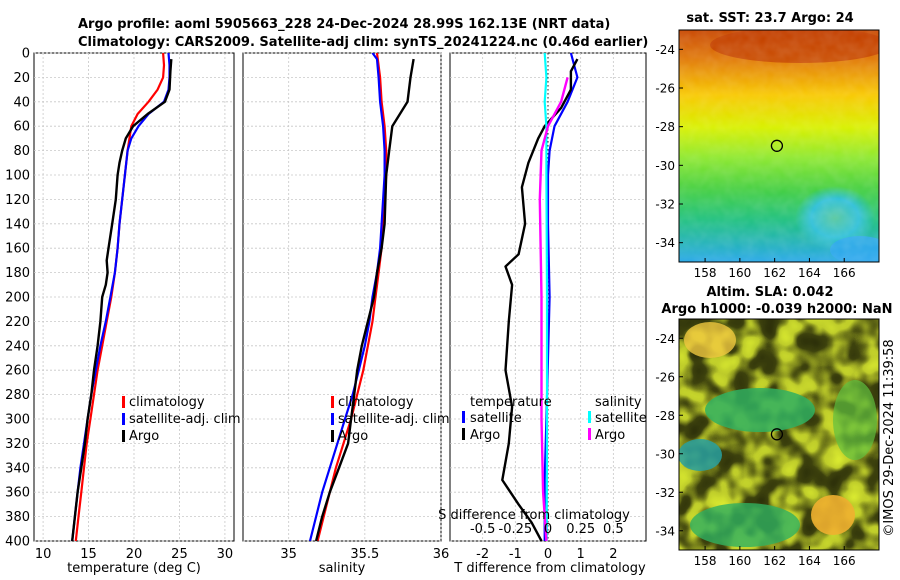 This screenshot has width=900, height=580. What do you see at coordinates (665, 166) in the screenshot?
I see `map-lat-label: -30` at bounding box center [665, 166].